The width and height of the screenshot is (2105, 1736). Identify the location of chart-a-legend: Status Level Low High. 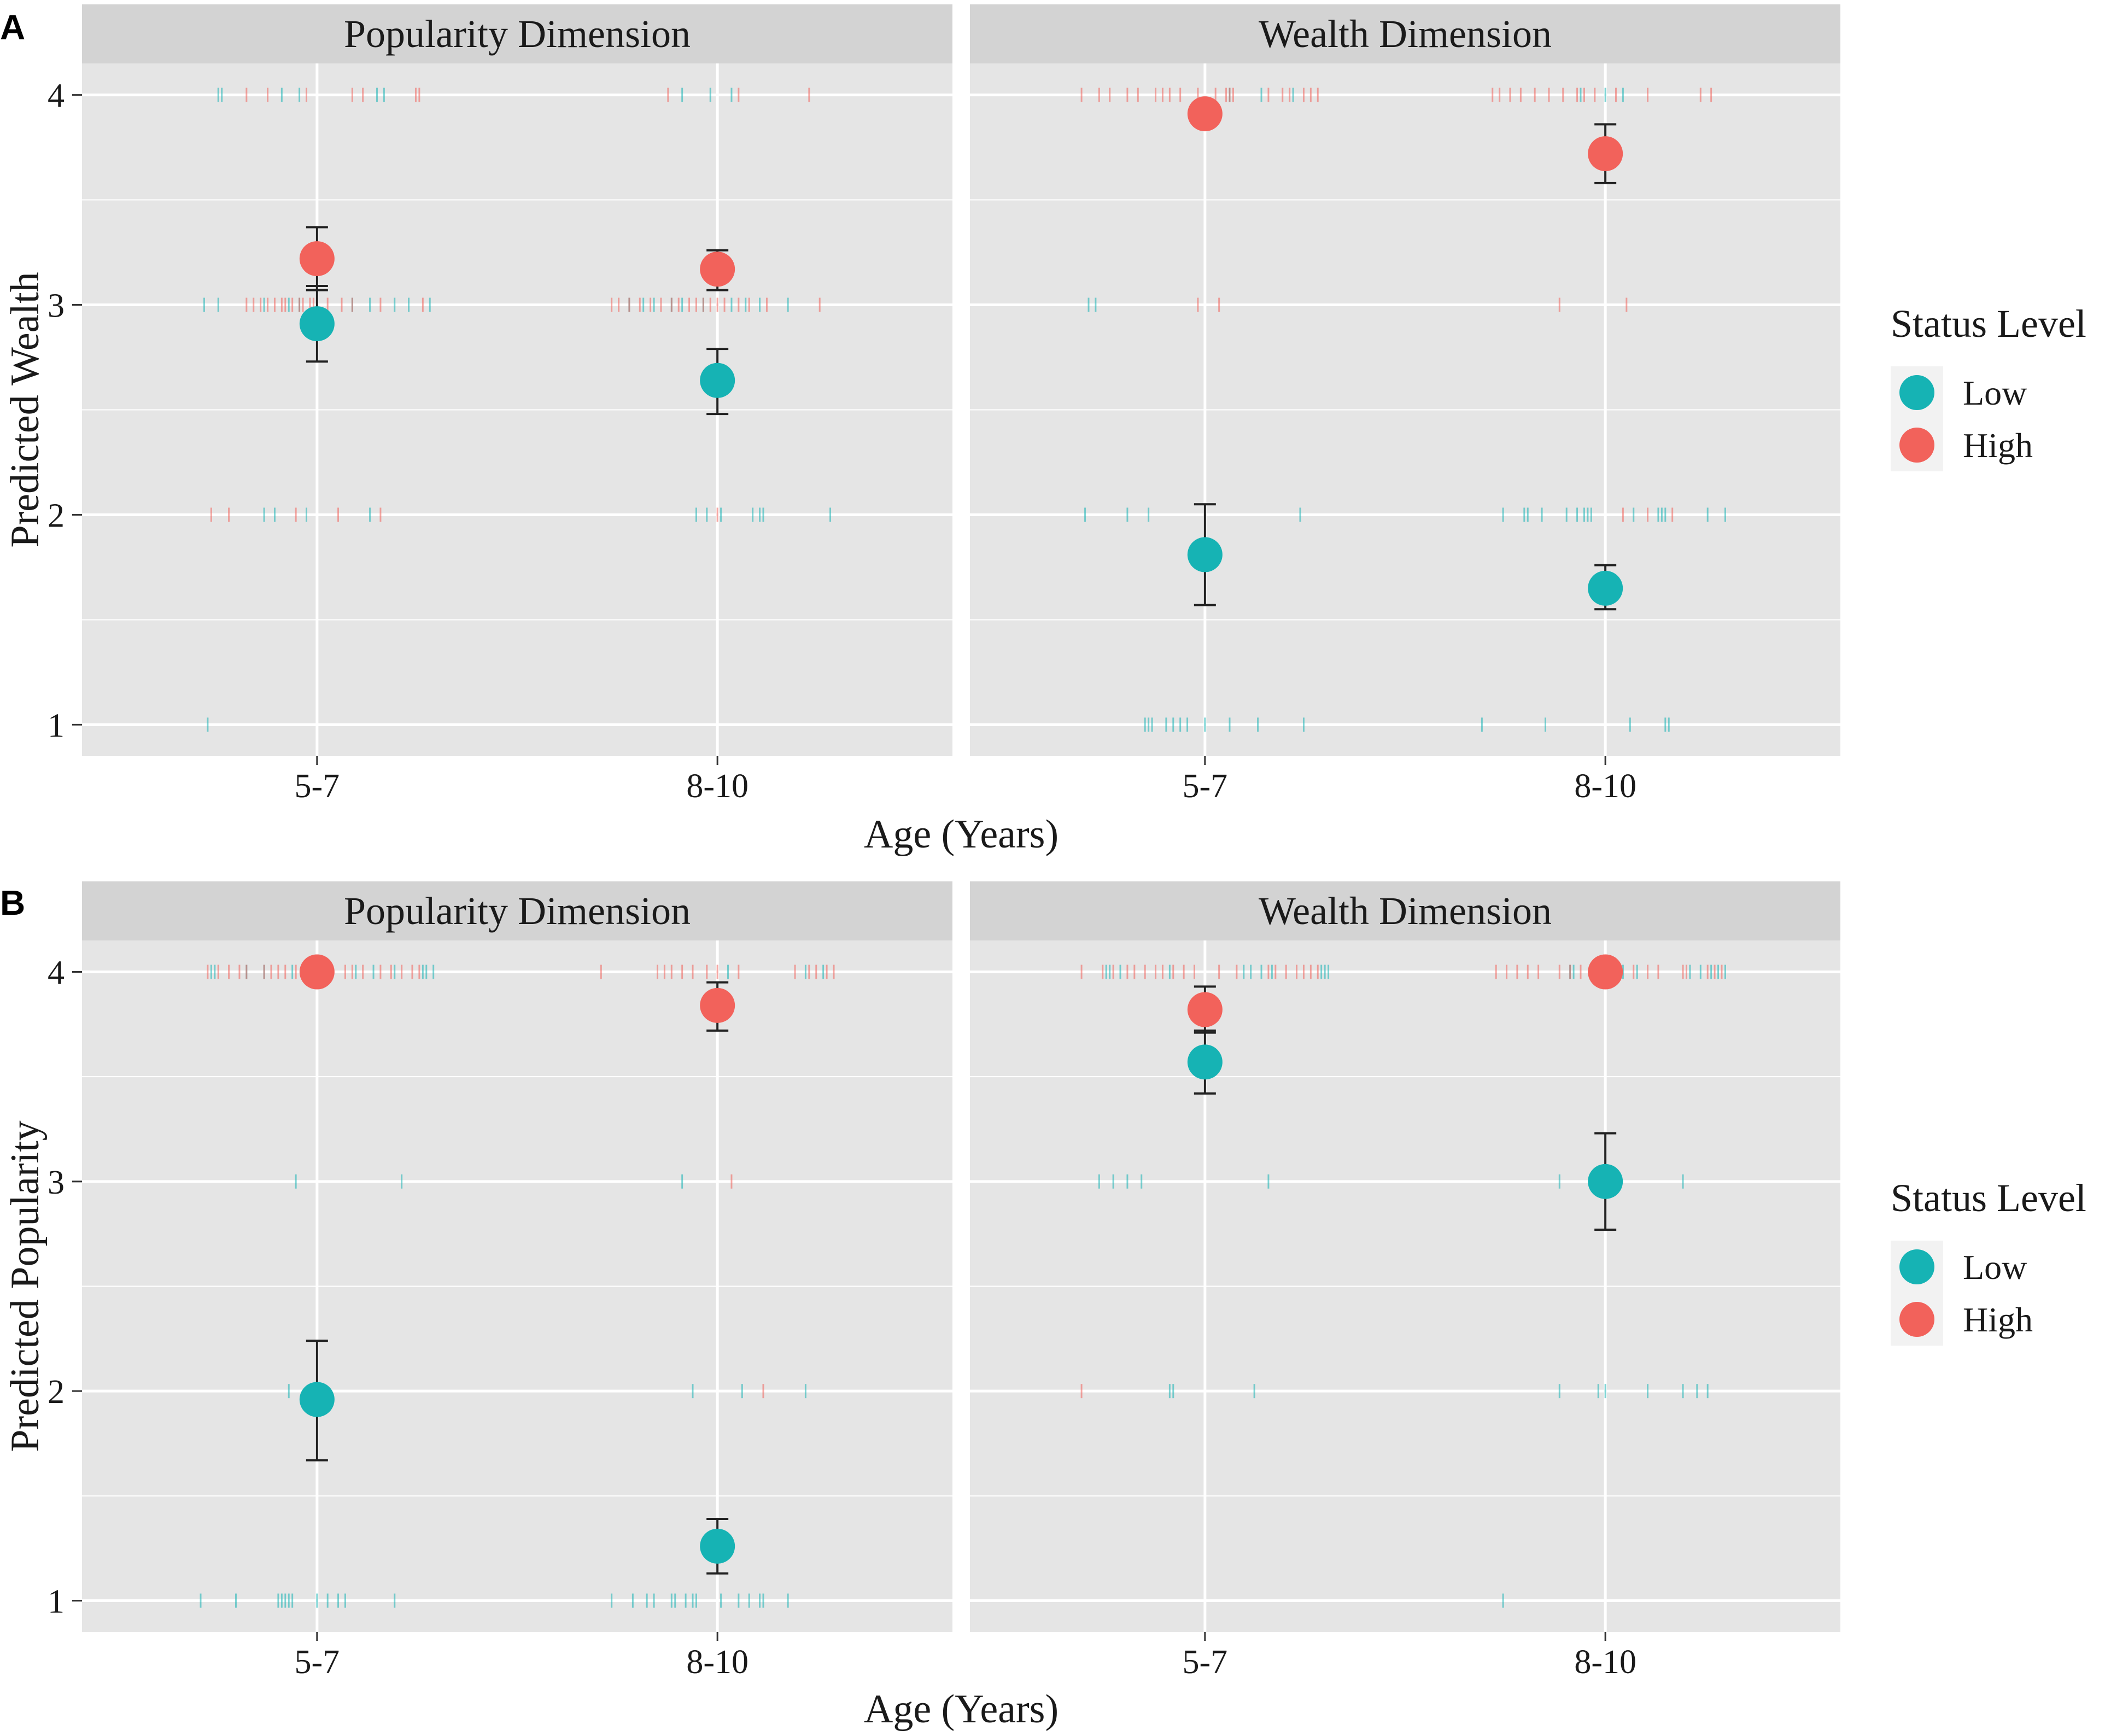
(1989, 386).